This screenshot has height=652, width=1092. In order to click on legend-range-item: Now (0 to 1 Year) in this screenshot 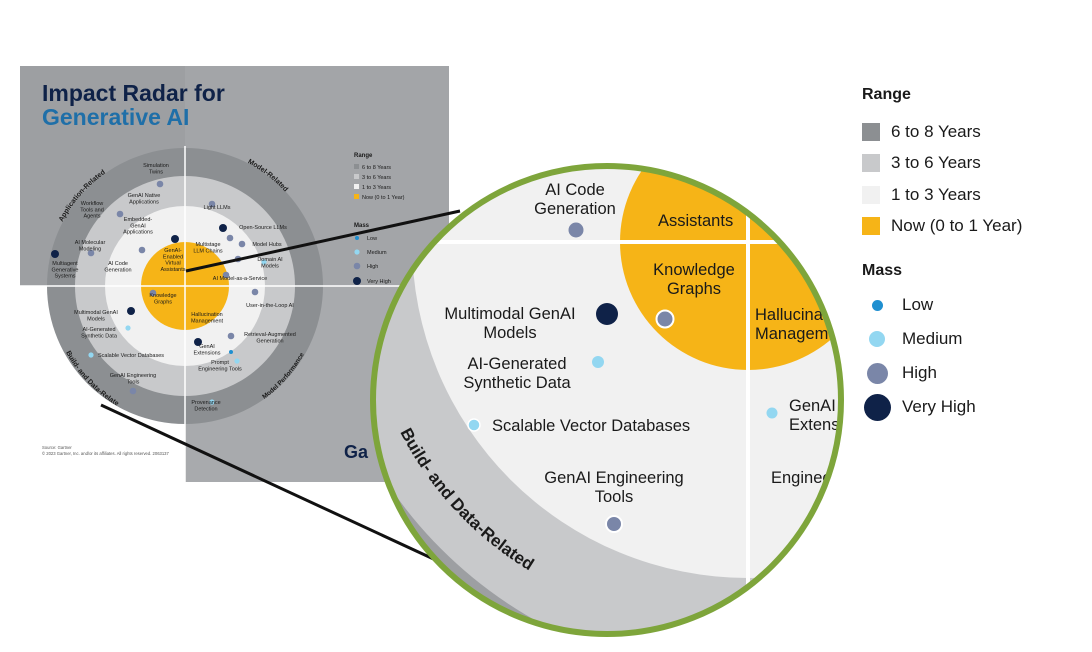, I will do `click(972, 227)`.